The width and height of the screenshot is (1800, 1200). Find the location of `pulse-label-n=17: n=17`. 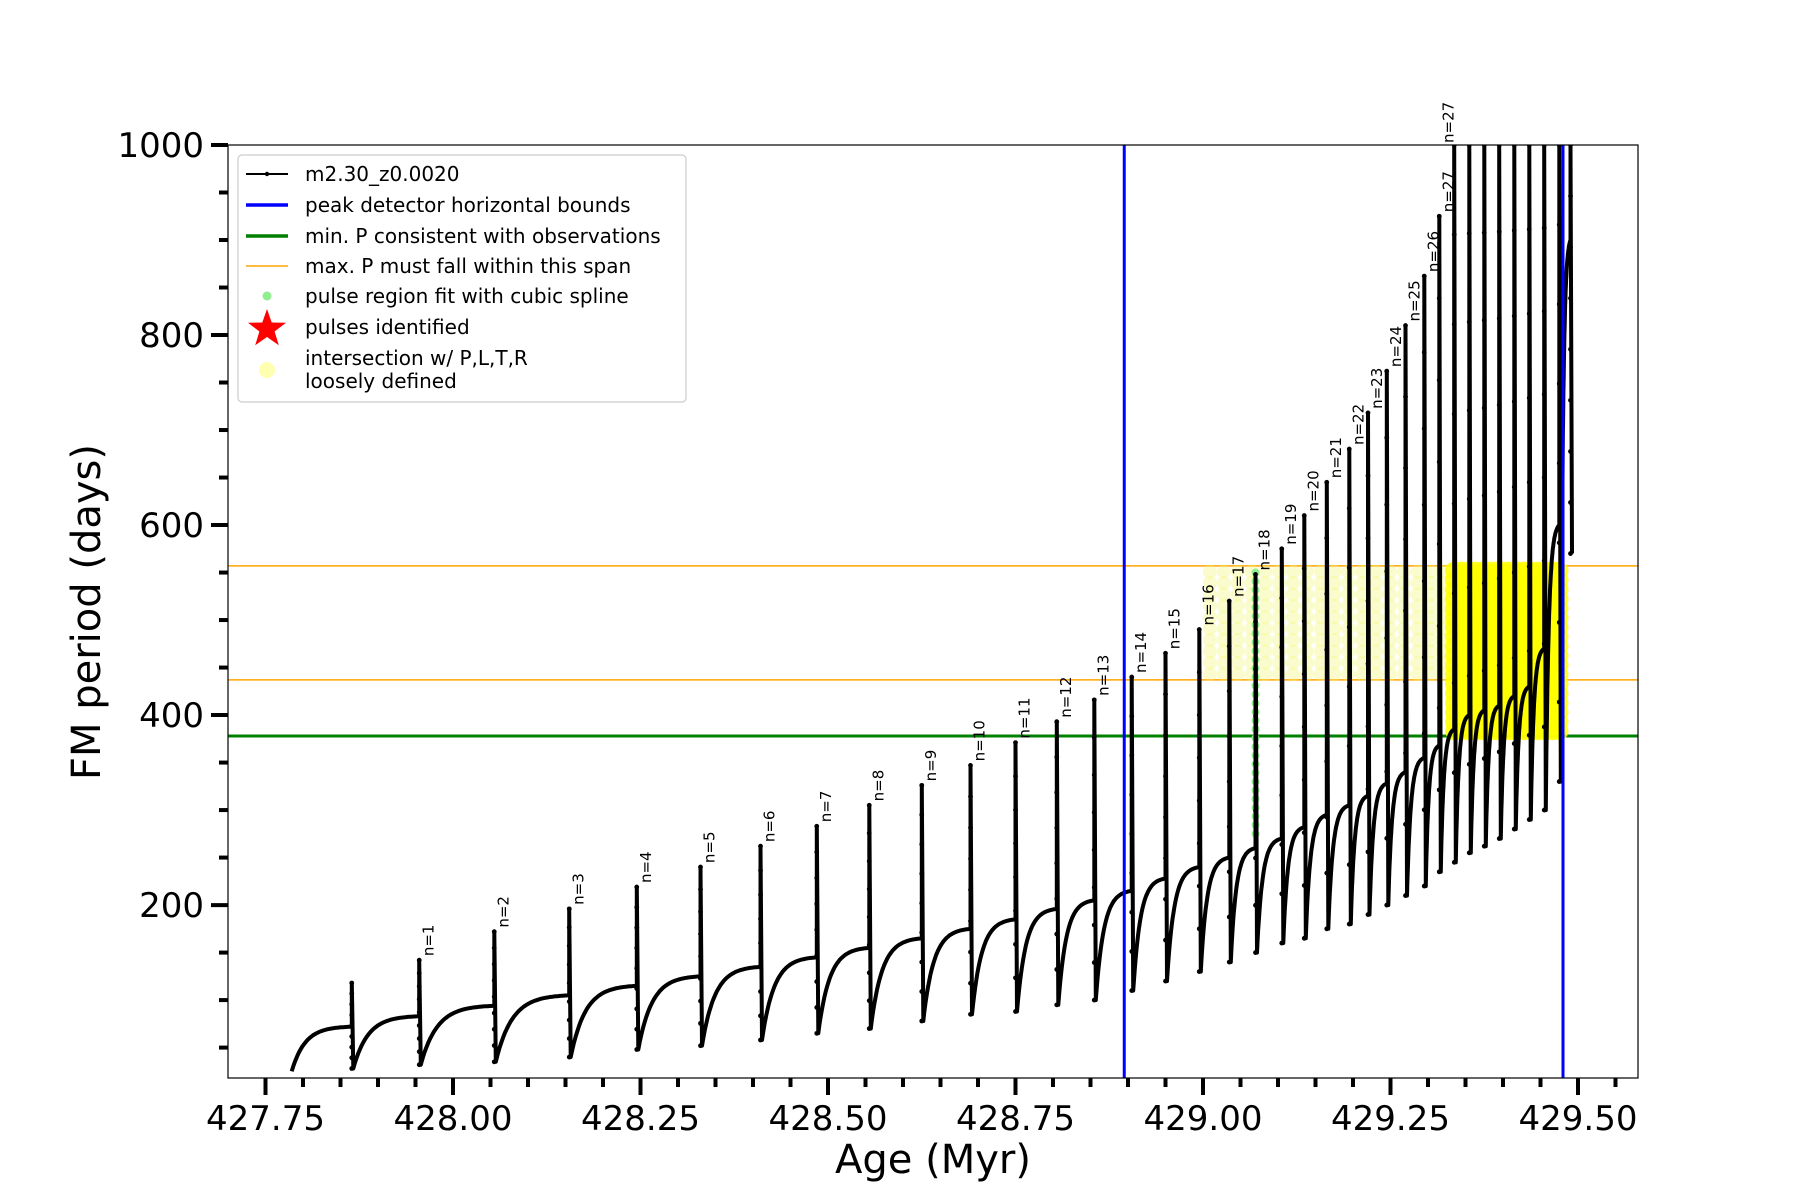

pulse-label-n=17: n=17 is located at coordinates (1238, 576).